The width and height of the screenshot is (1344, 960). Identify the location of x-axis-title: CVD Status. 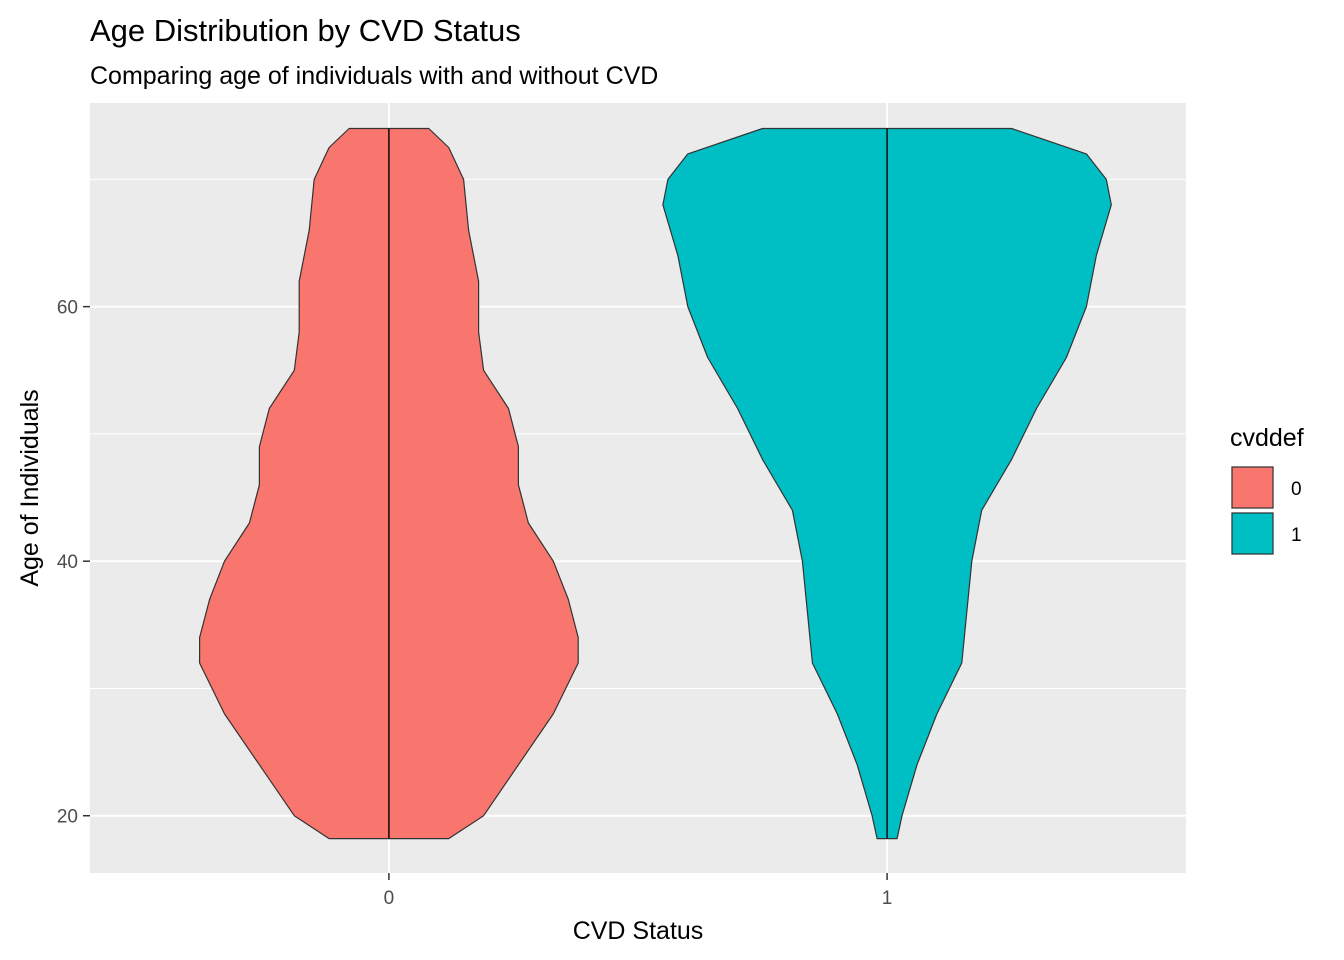
(638, 931).